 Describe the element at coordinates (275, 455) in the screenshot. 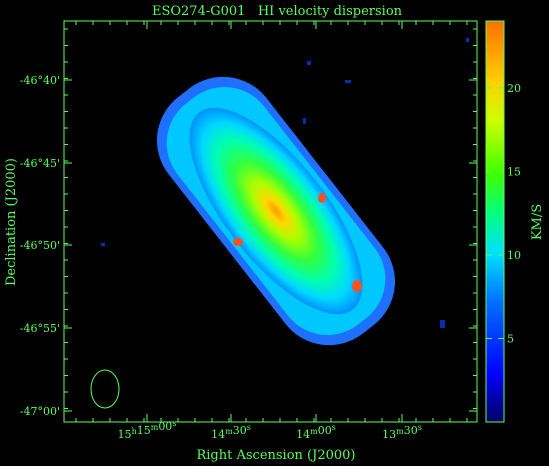

I see `x-axis-label: Right Ascension (J2000)` at that location.